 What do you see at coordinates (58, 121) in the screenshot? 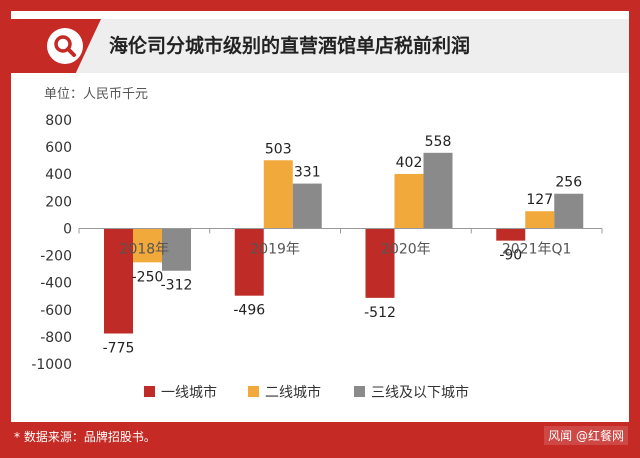
I see `y-tick-label: 800` at bounding box center [58, 121].